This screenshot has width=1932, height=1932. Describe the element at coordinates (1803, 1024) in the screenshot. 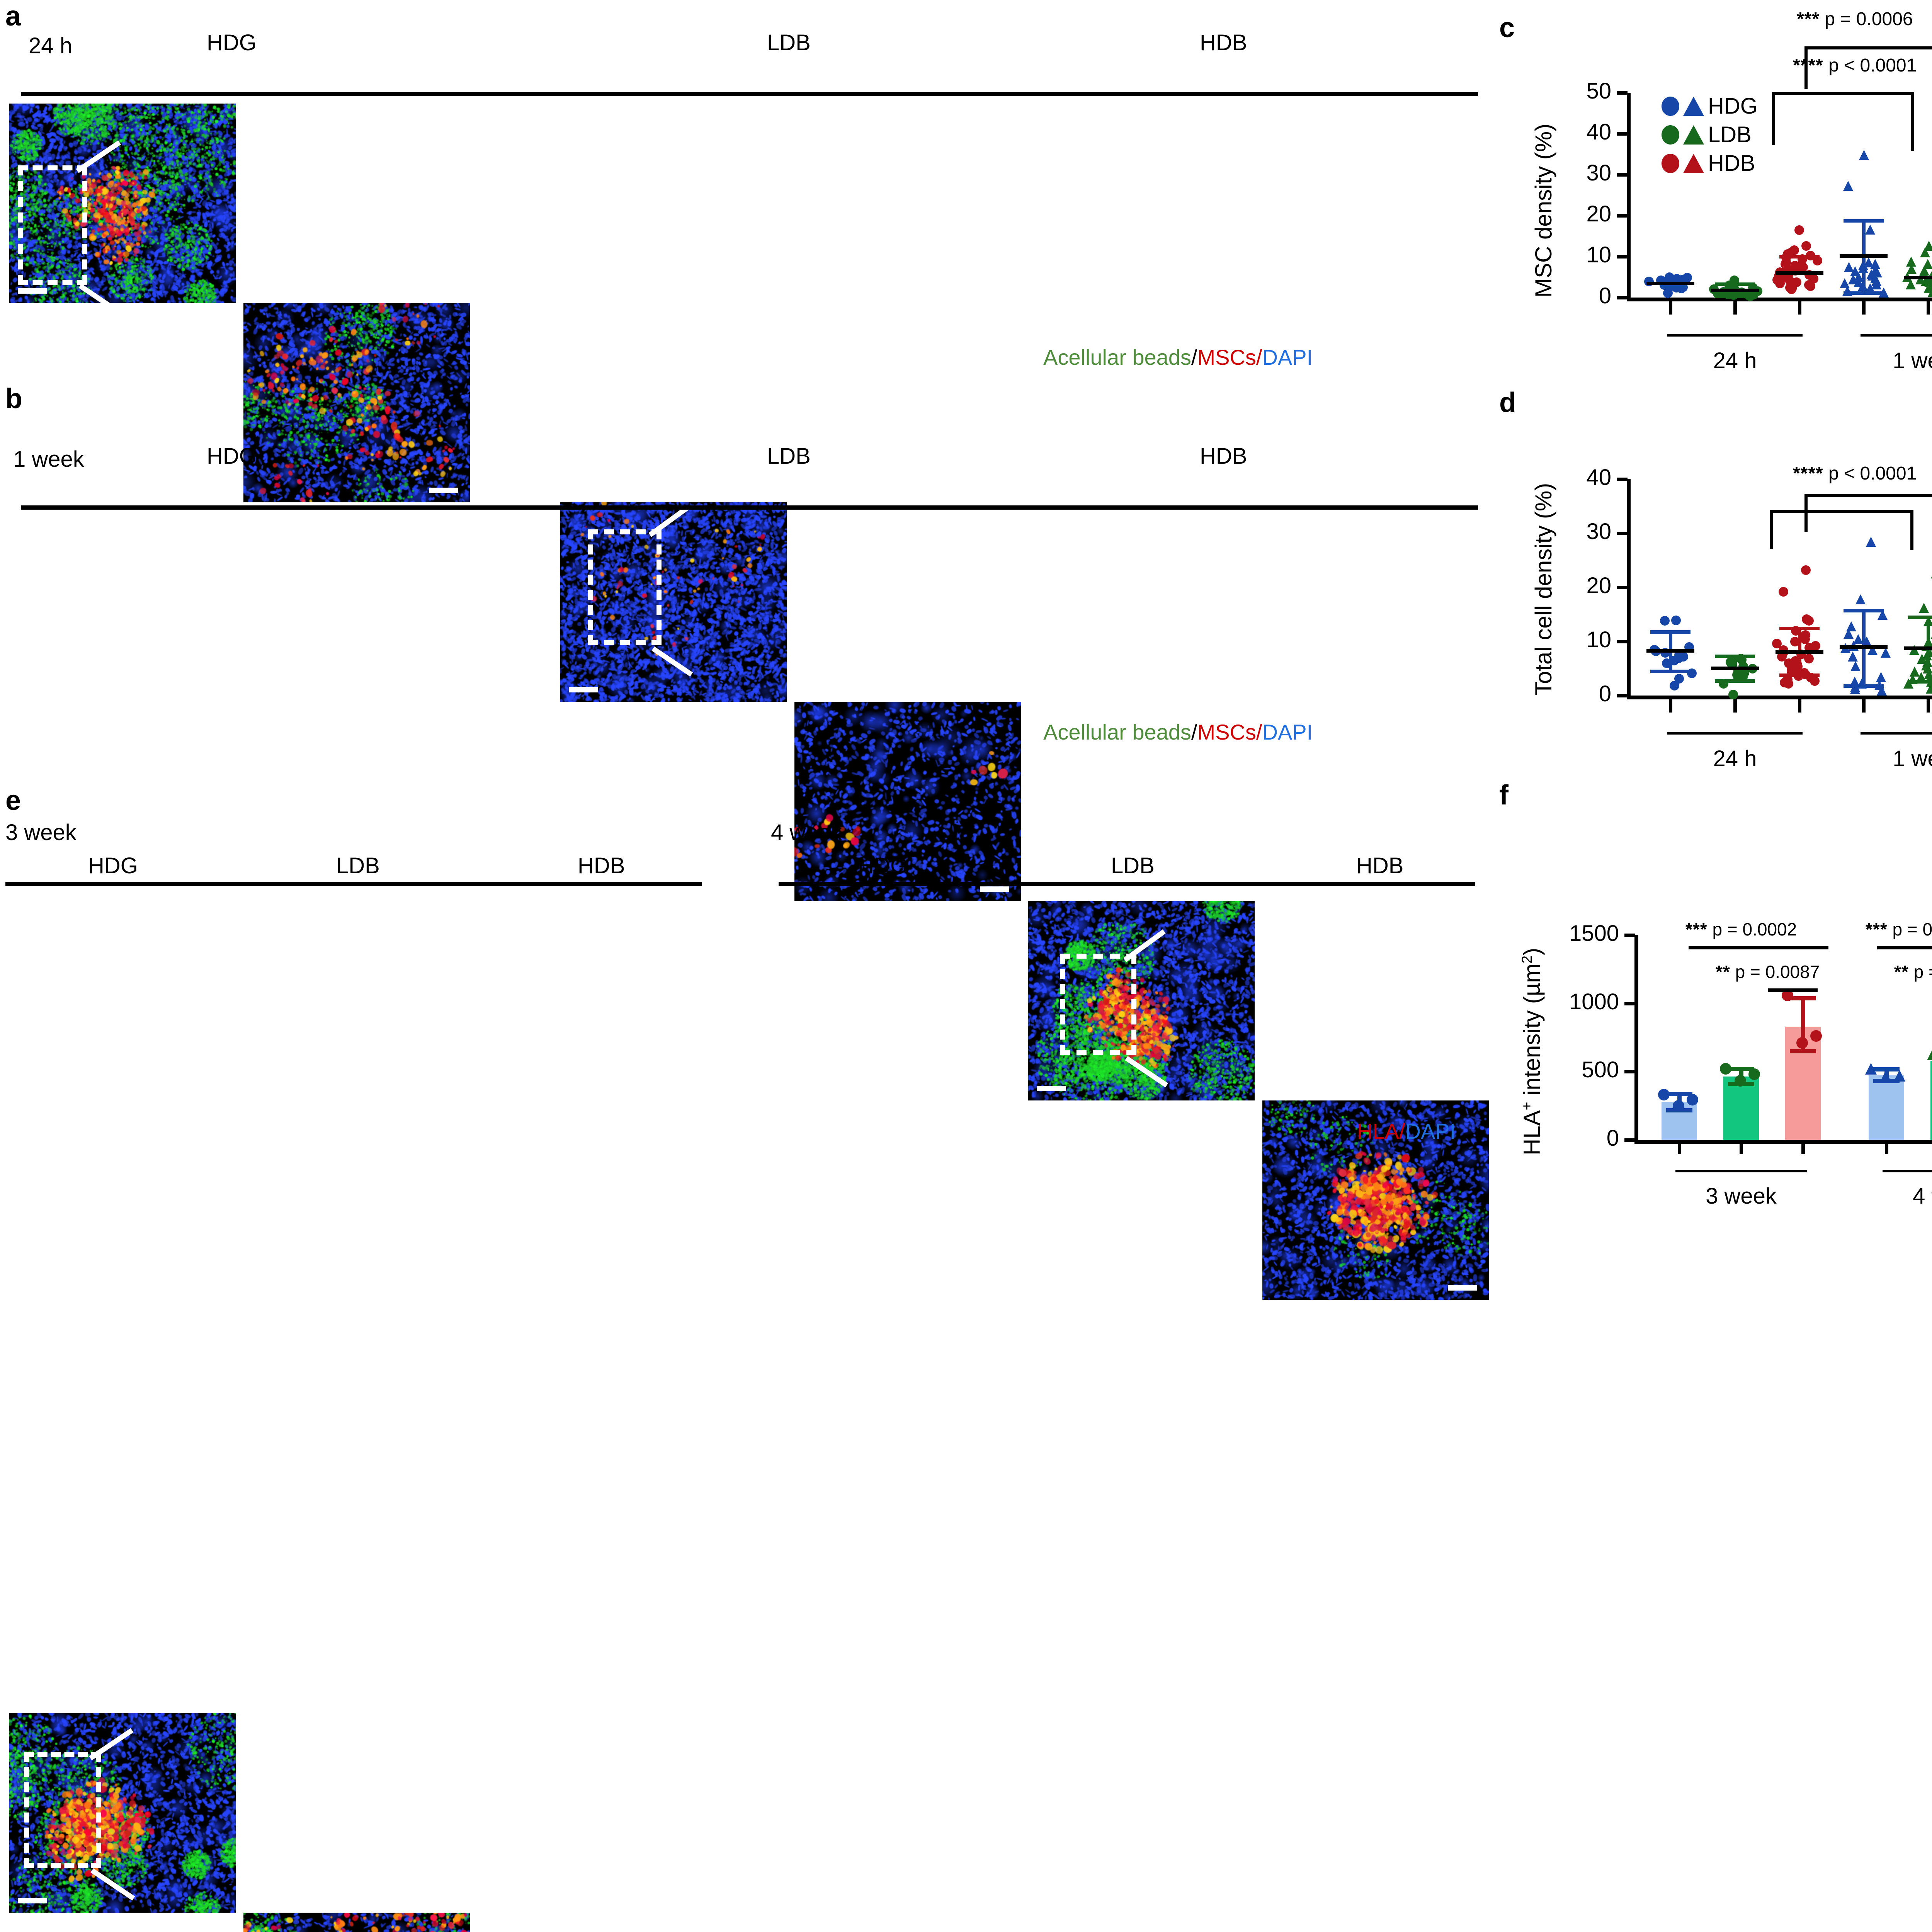

I see `error-bar-vertical` at that location.